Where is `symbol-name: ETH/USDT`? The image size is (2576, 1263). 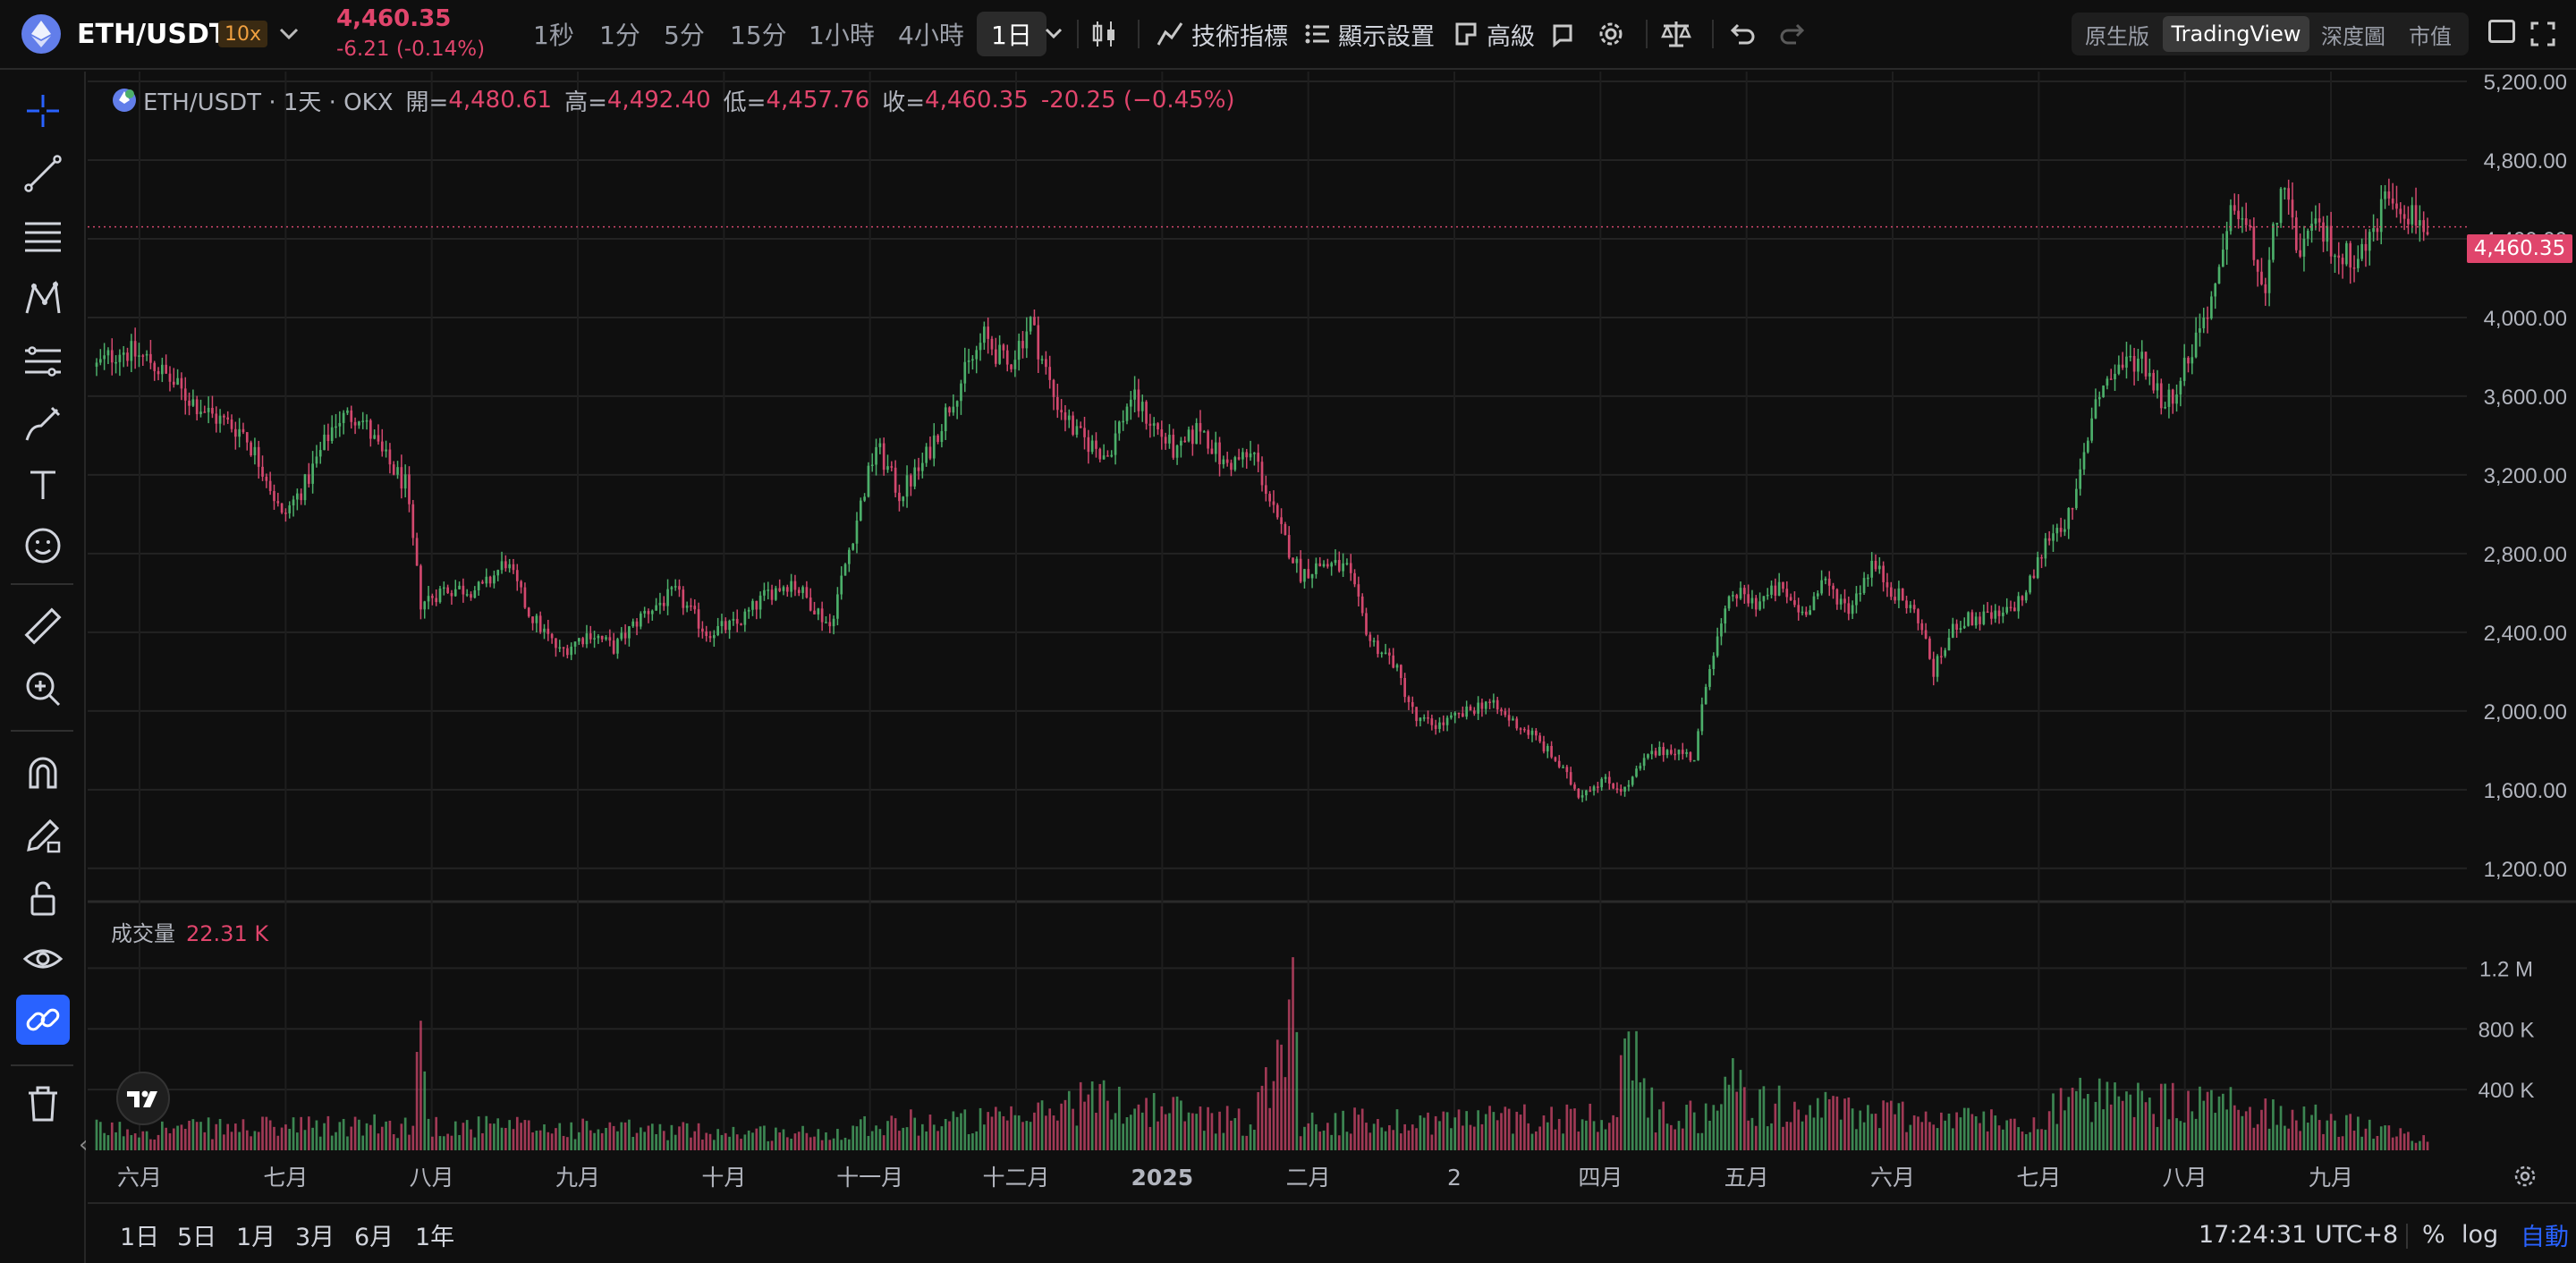
symbol-name: ETH/USDT is located at coordinates (152, 34).